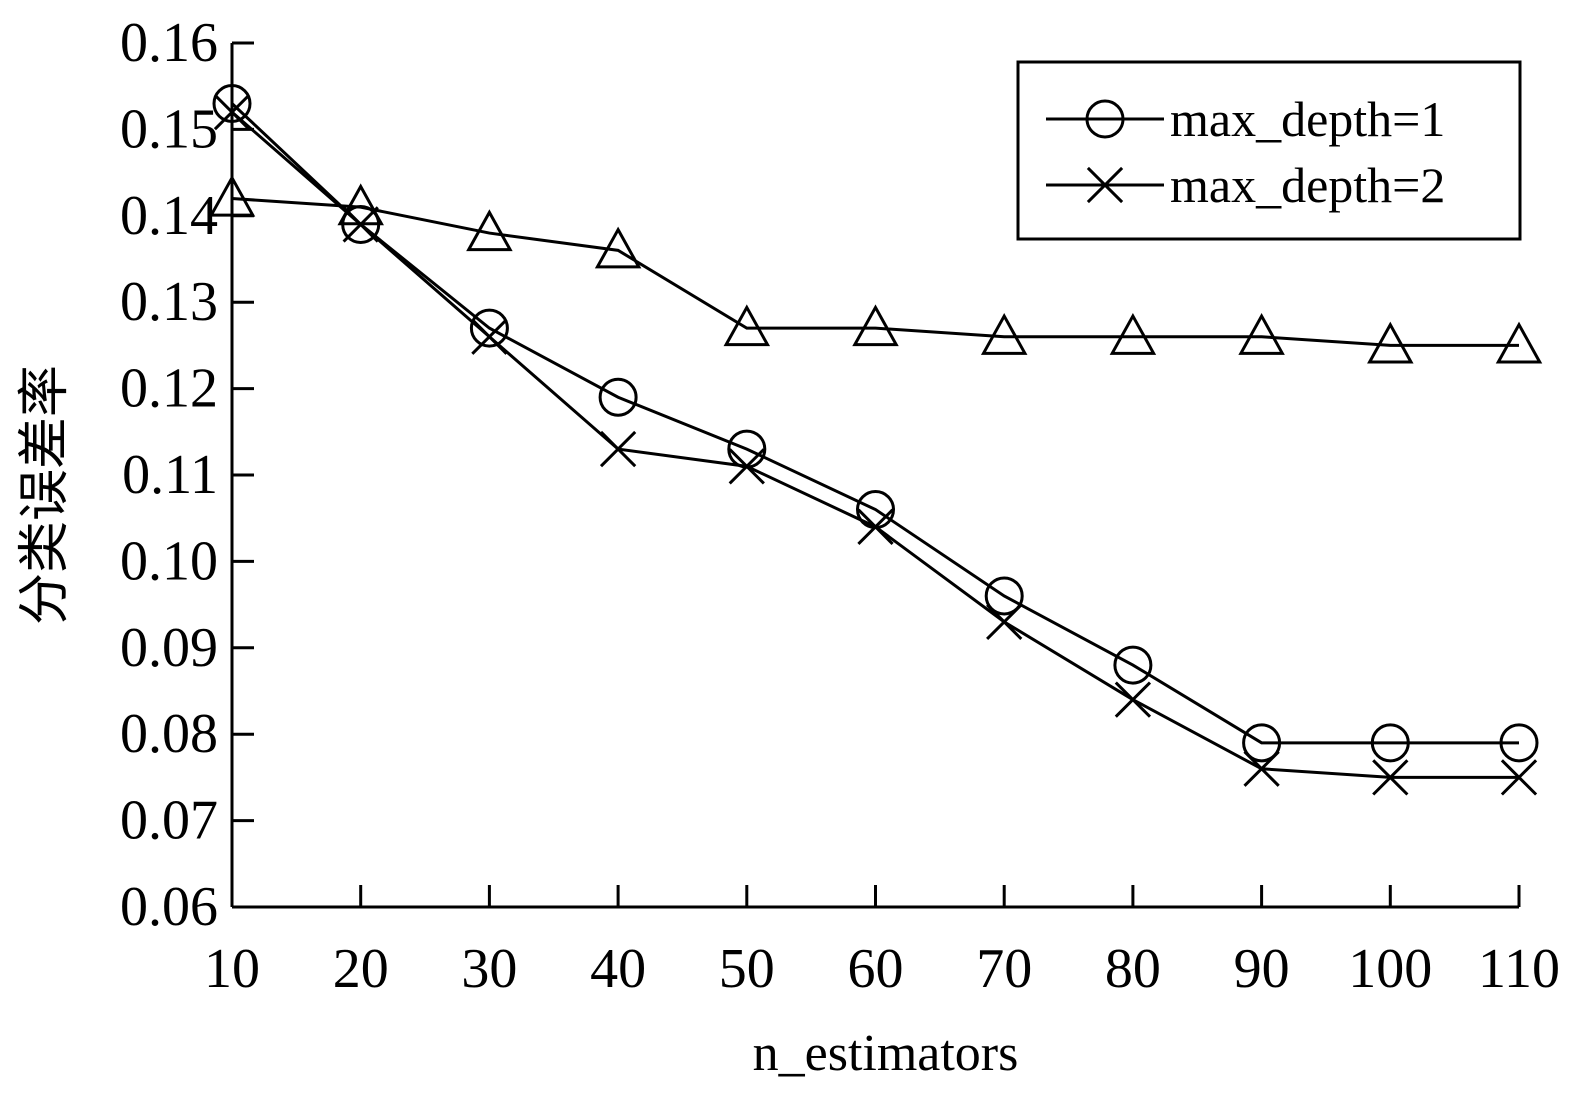 The image size is (1577, 1093). What do you see at coordinates (232, 969) in the screenshot?
I see `x-tick-label: 10` at bounding box center [232, 969].